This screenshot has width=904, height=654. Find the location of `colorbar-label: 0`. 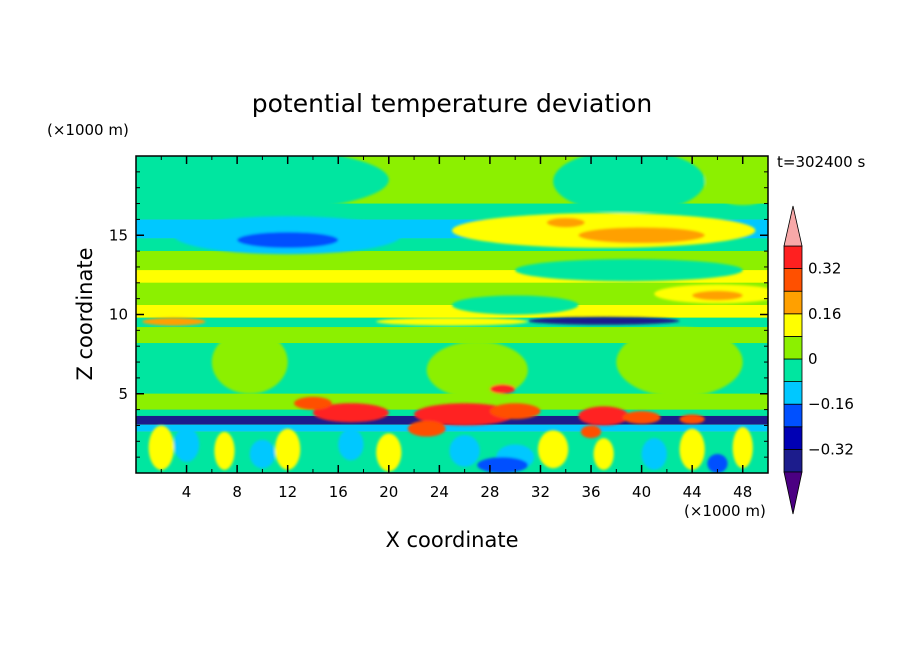

colorbar-label: 0 is located at coordinates (813, 359).